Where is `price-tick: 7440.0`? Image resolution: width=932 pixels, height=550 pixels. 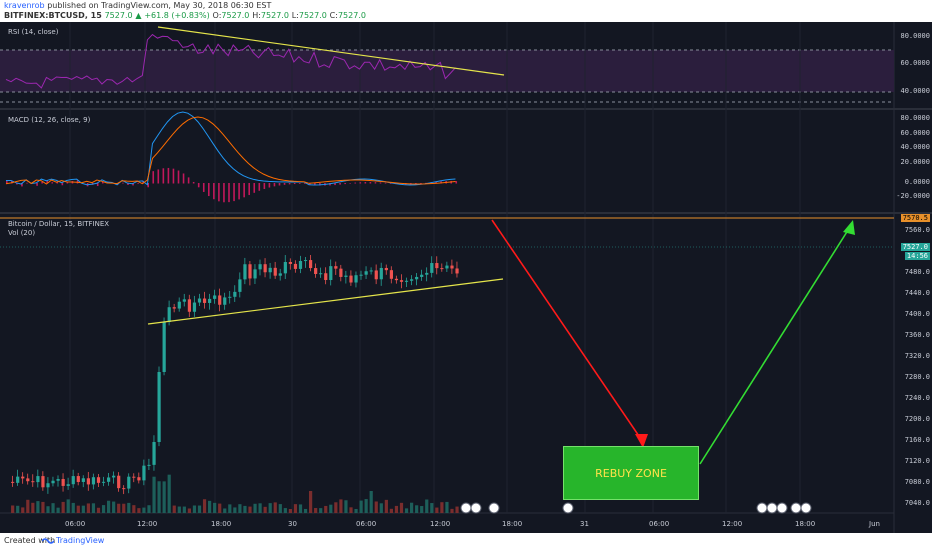
price-tick: 7440.0 is located at coordinates (917, 293).